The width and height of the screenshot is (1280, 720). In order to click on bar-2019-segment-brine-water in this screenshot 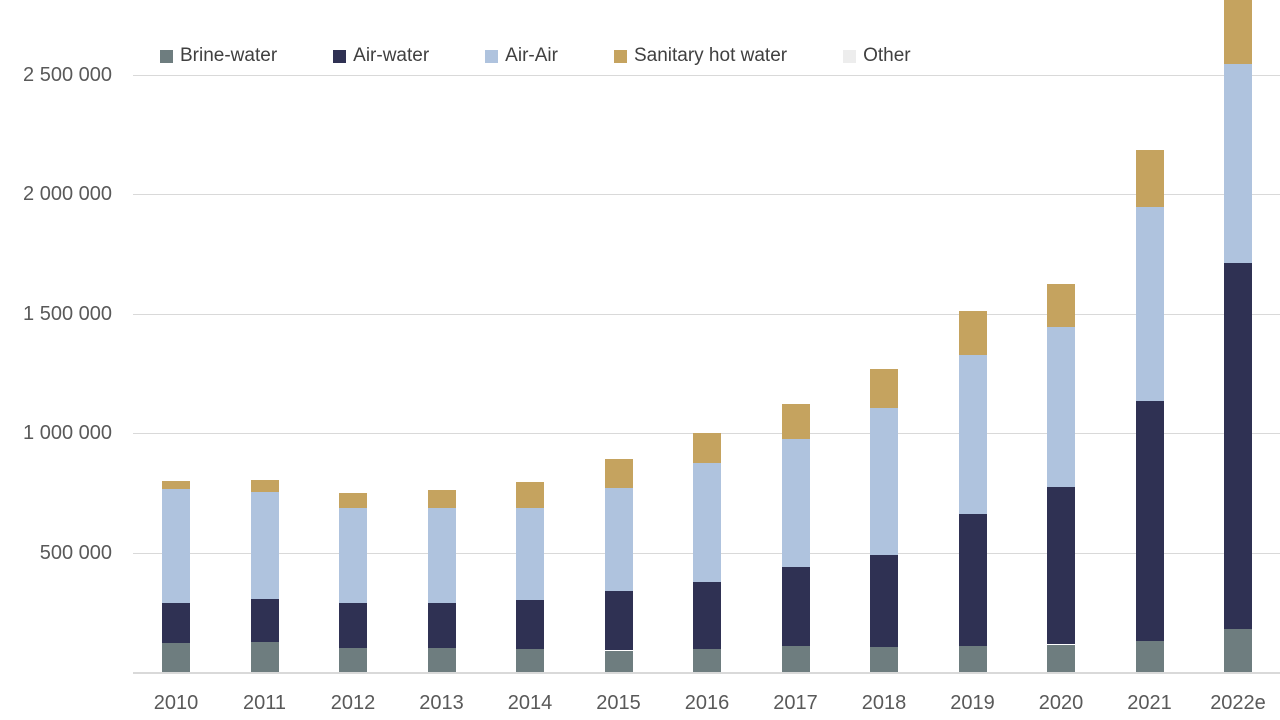, I will do `click(972, 658)`.